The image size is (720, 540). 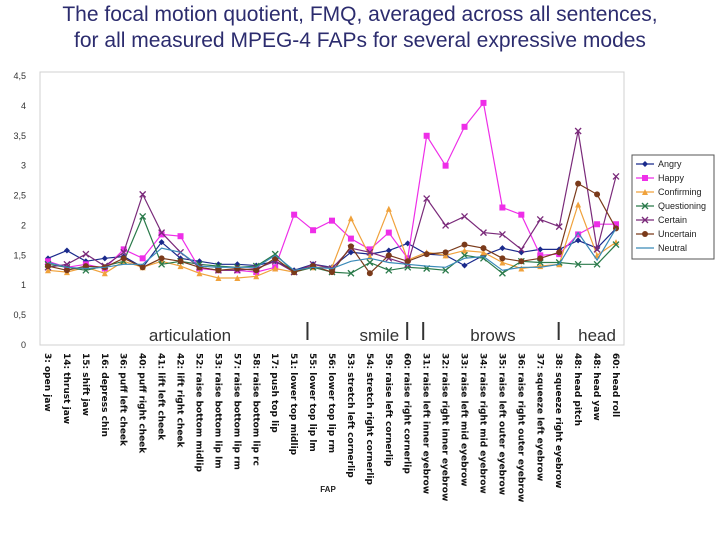 I want to click on x-tick-label: 58: raise bottom lip rc, so click(x=255, y=409).